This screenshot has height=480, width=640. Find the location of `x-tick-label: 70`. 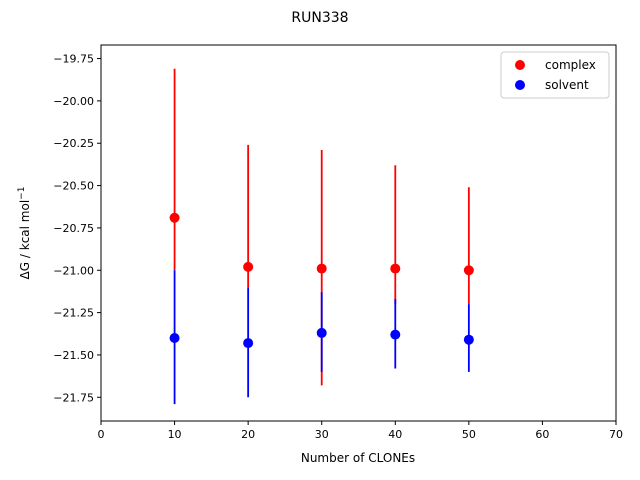

x-tick-label: 70 is located at coordinates (616, 434).